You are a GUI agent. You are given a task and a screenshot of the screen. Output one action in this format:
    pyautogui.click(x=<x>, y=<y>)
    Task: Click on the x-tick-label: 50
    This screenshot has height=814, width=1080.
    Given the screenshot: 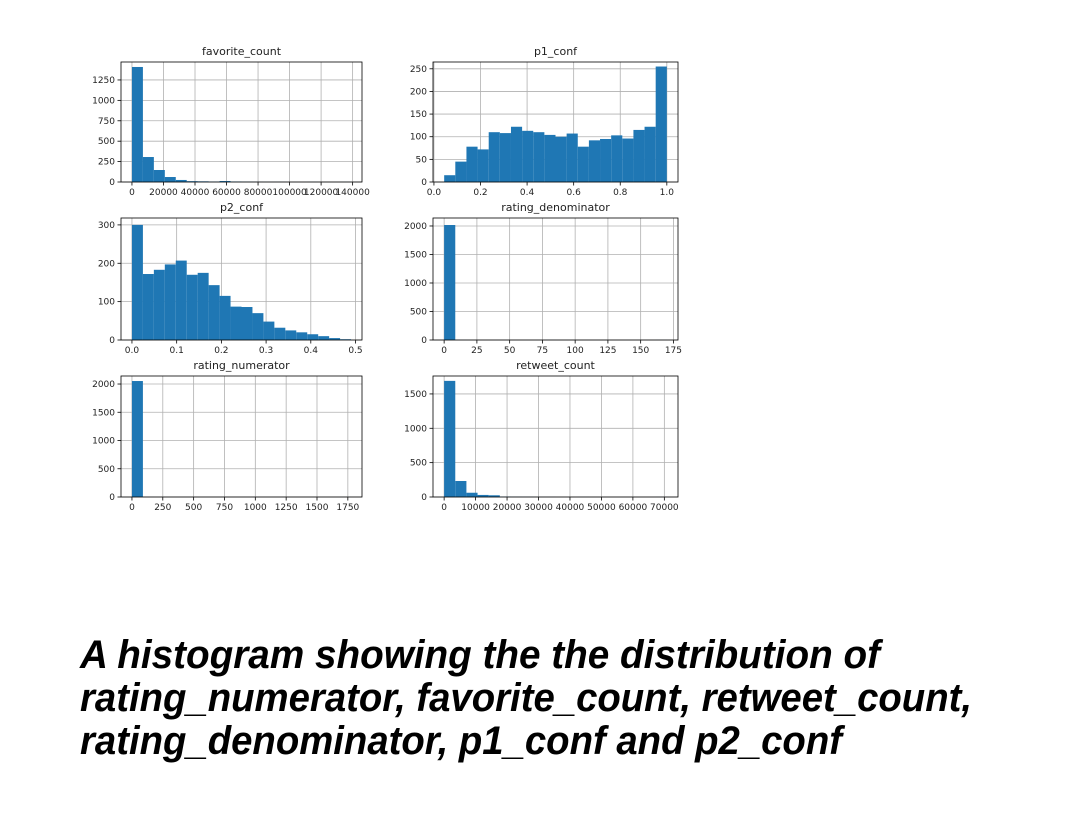 What is the action you would take?
    pyautogui.click(x=510, y=351)
    